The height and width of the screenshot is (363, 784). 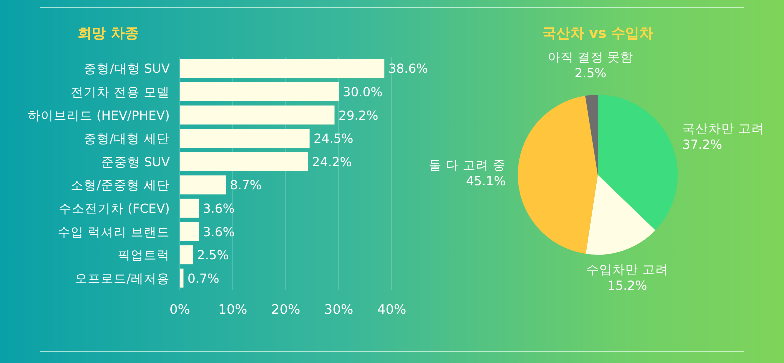 What do you see at coordinates (628, 286) in the screenshot?
I see `data-label: 15.2%` at bounding box center [628, 286].